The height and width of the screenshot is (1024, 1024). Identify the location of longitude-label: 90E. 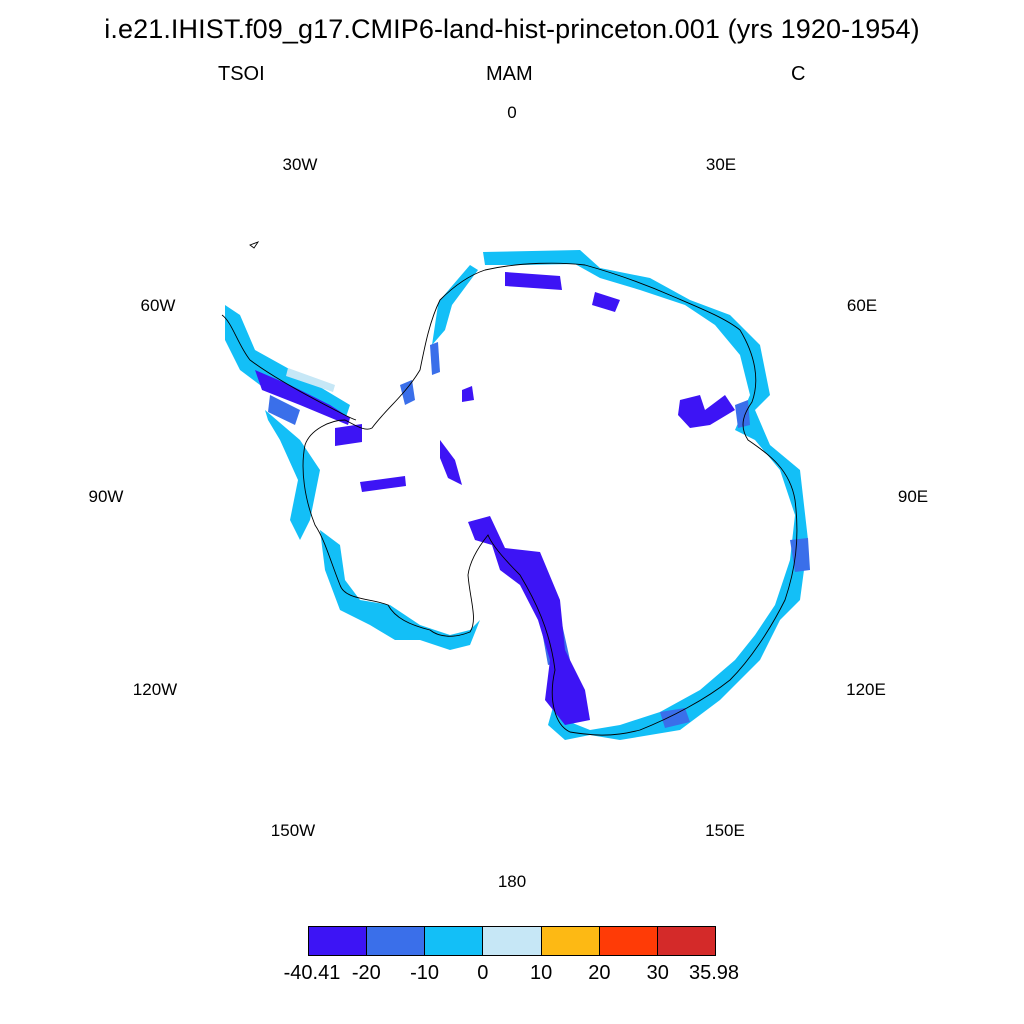
(913, 496).